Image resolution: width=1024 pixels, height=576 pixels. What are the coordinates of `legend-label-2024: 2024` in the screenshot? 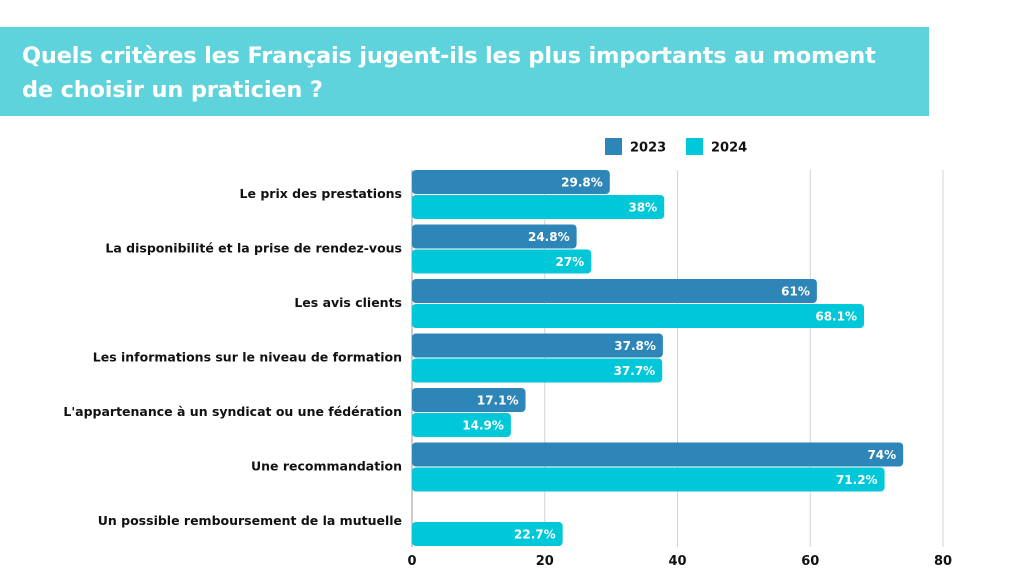 It's located at (729, 148).